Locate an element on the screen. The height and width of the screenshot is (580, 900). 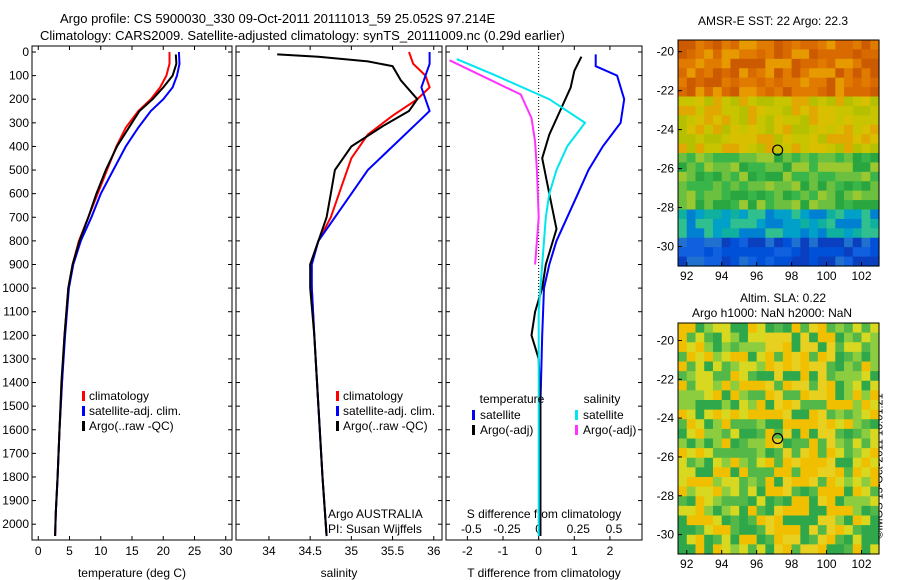
x-tick-label: 98 is located at coordinates (792, 276).